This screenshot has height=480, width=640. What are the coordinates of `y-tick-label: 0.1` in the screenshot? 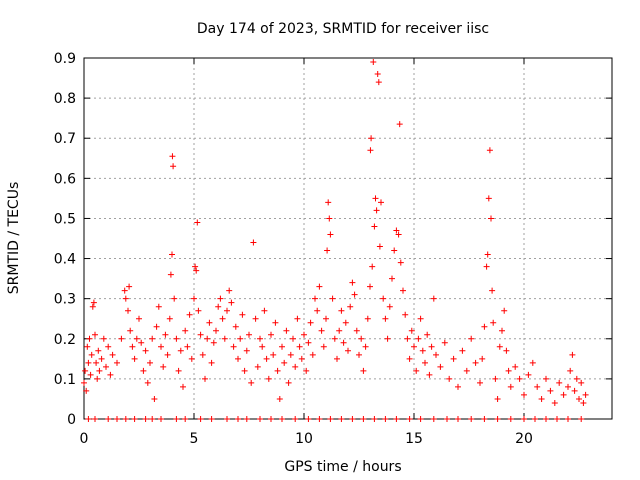 It's located at (65, 380).